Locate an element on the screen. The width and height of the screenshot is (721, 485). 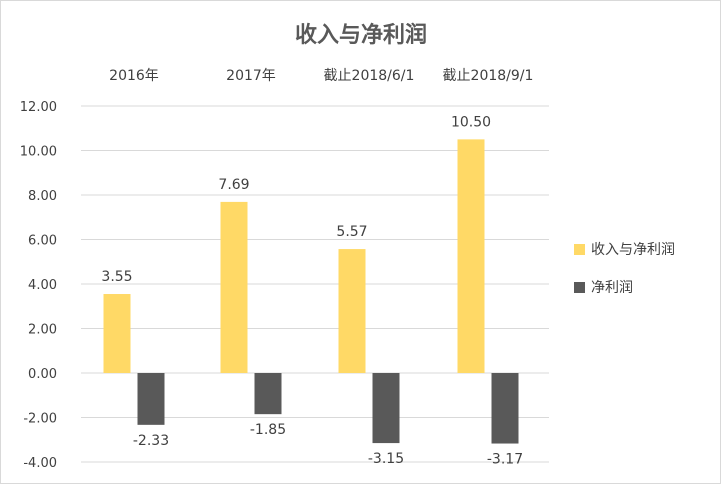
y-tick-label: 12.00 is located at coordinates (38, 107).